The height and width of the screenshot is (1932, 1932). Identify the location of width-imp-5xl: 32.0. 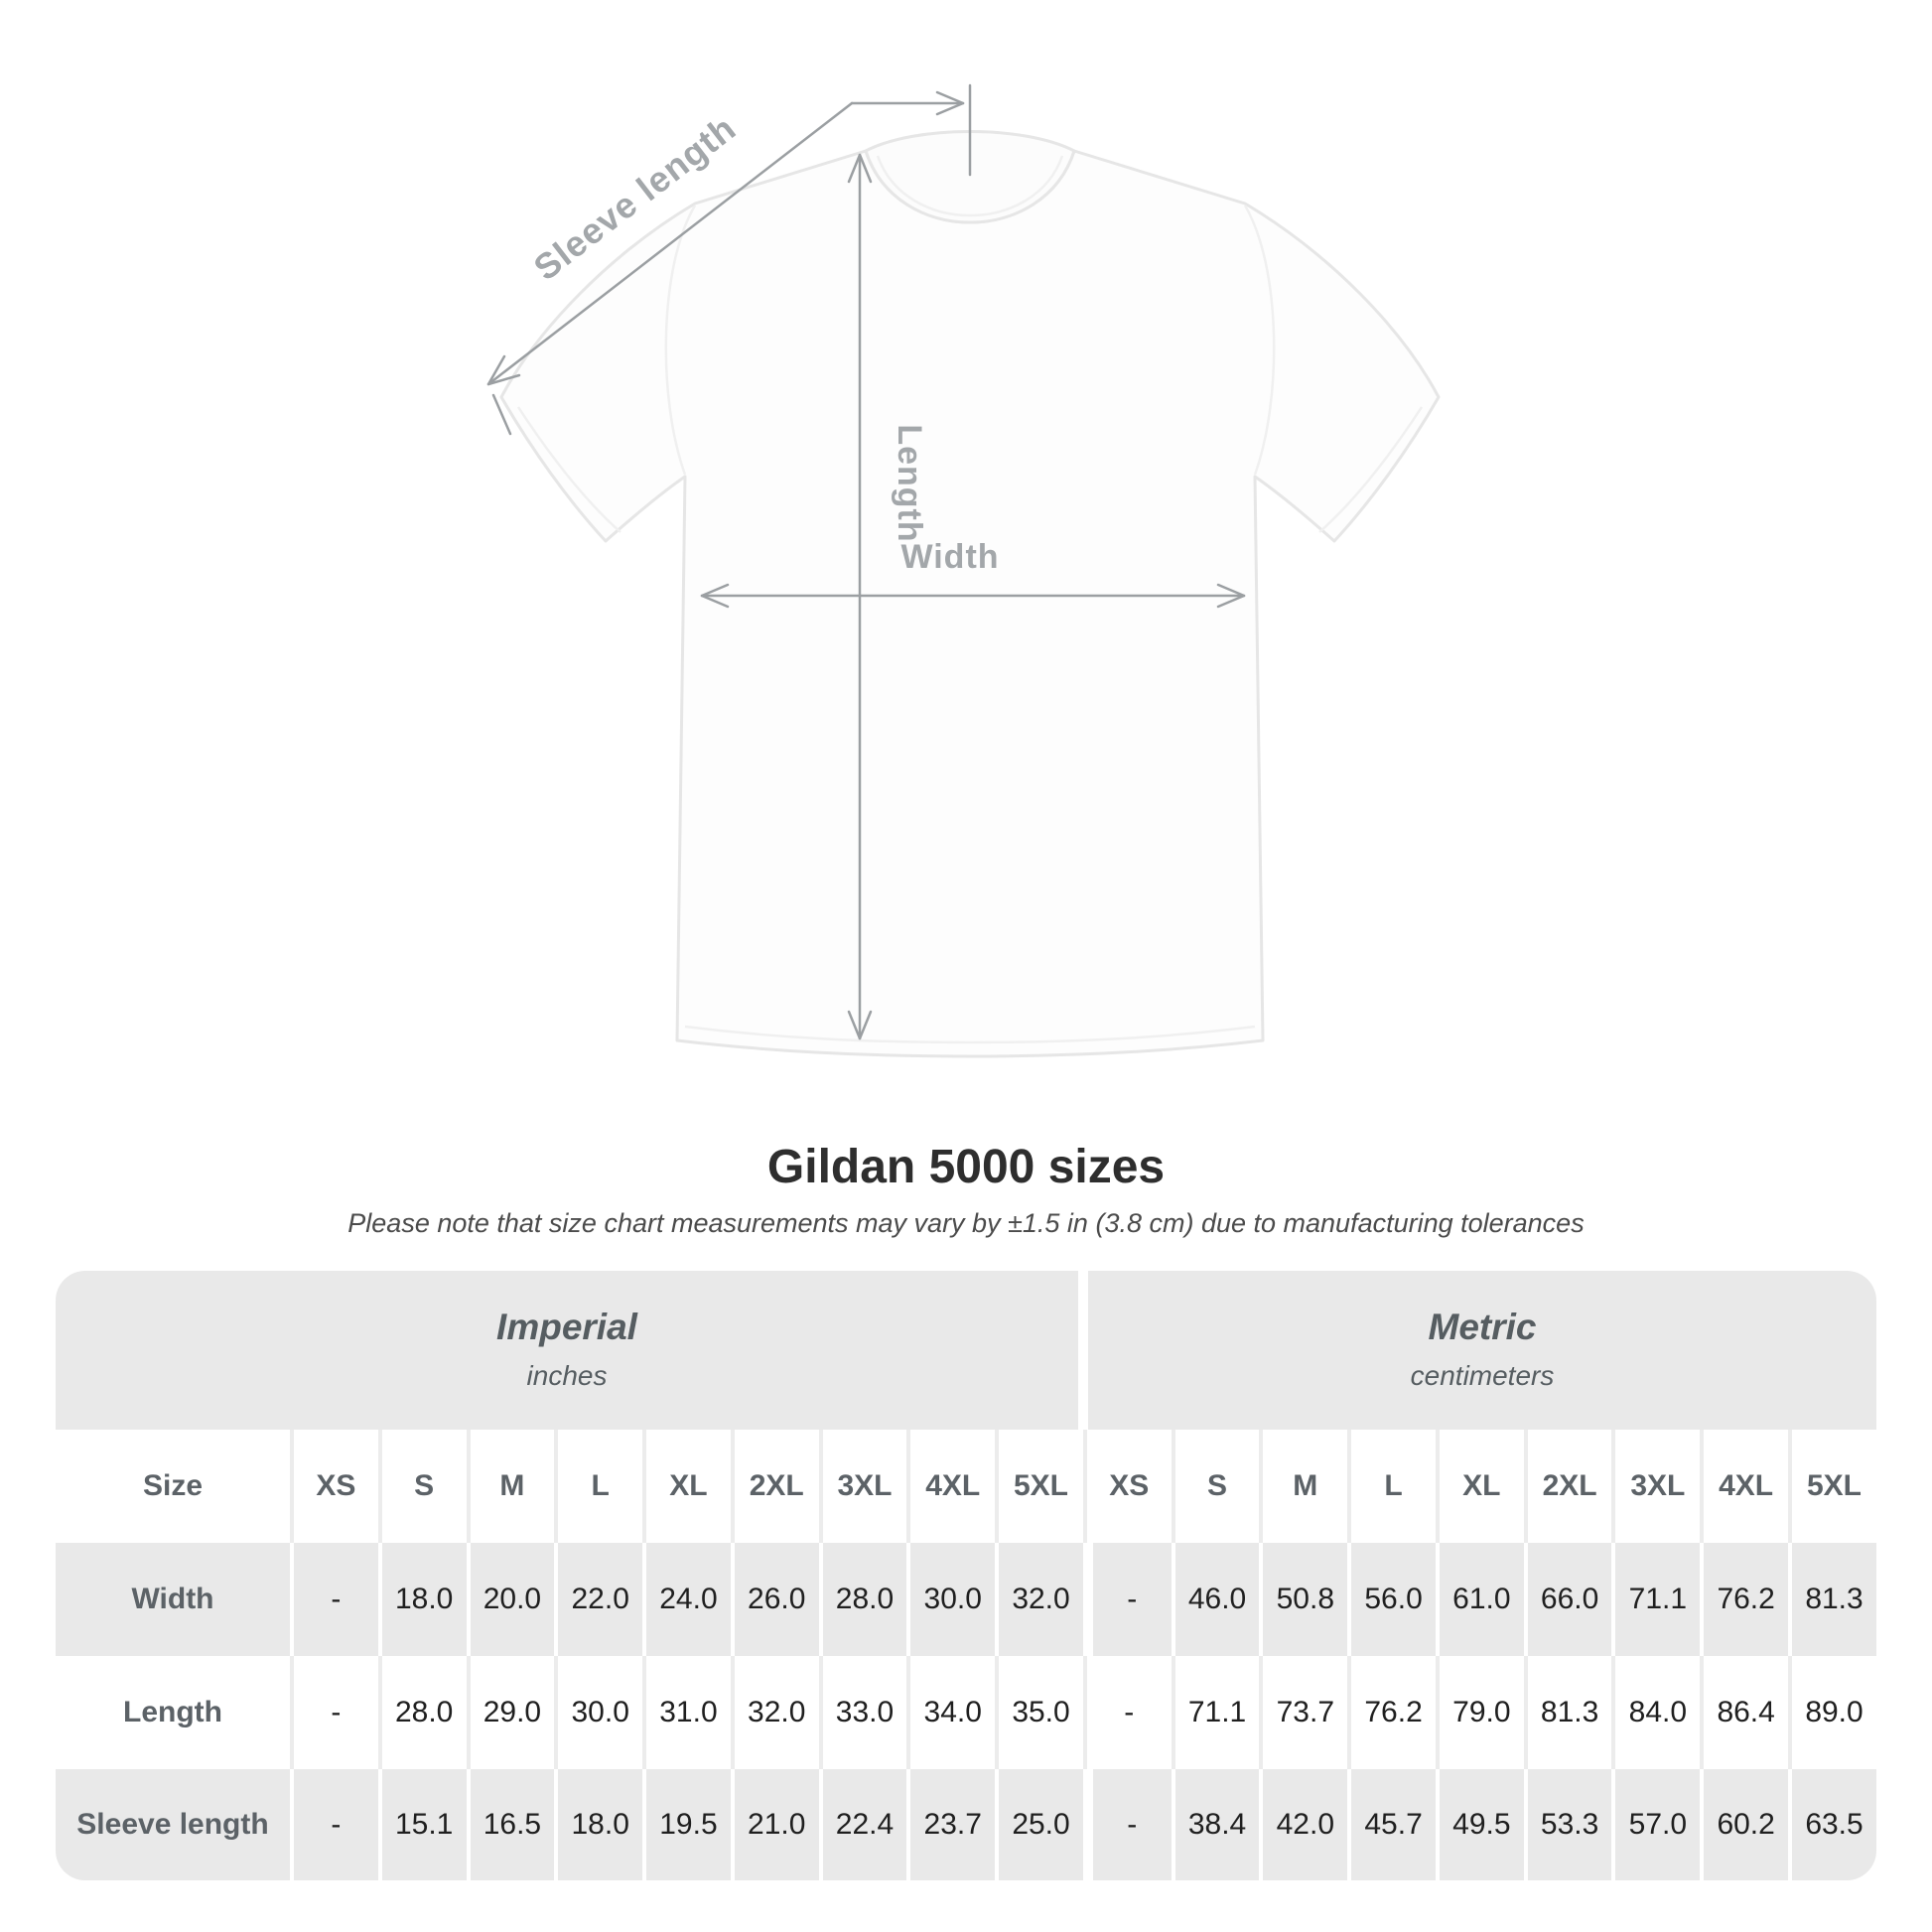
(1039, 1599).